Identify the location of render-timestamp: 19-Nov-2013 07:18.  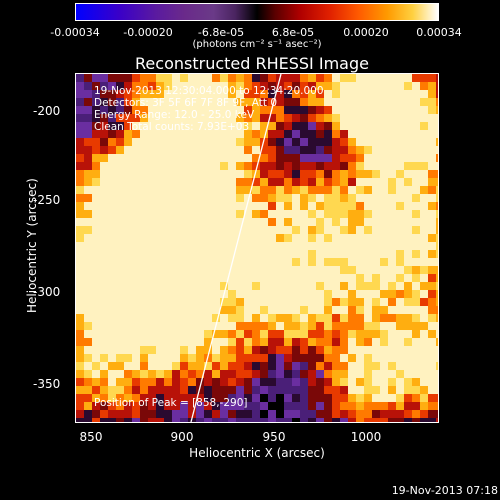
(444, 490).